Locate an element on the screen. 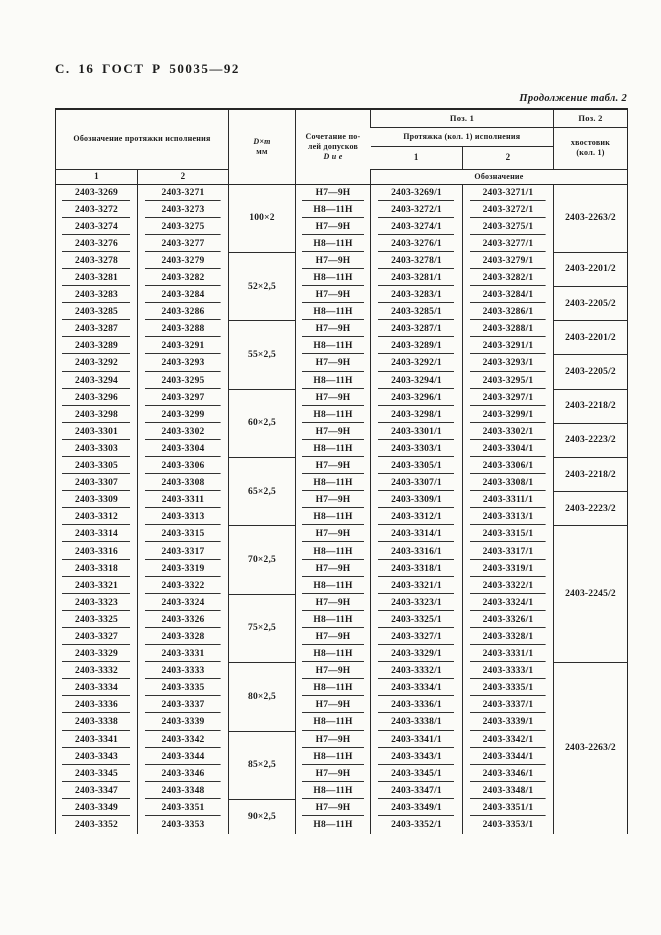 The height and width of the screenshot is (935, 661). cell-pos2-shank-group: 2403-2218/2 is located at coordinates (590, 475).